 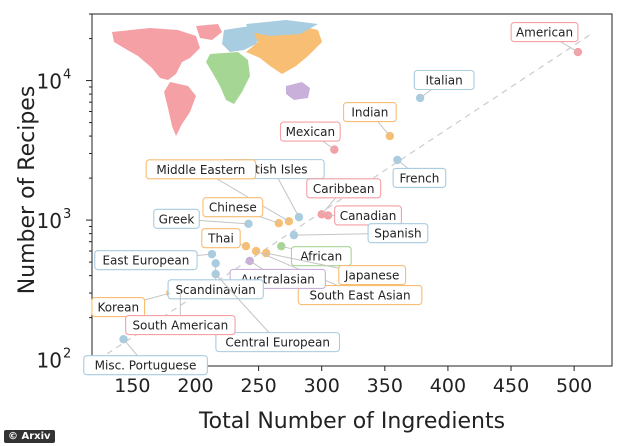 I want to click on map-africa, so click(x=228, y=78).